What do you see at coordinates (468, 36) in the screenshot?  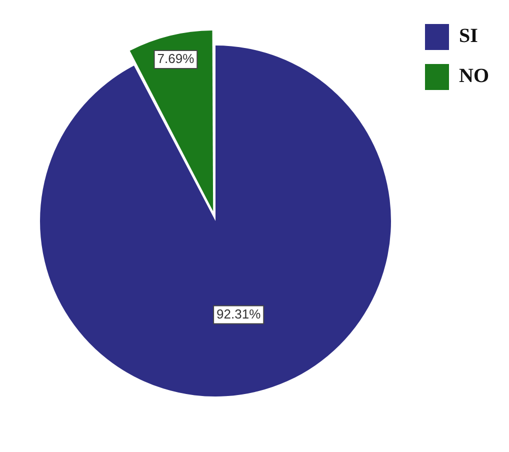 I see `legend-label: SI` at bounding box center [468, 36].